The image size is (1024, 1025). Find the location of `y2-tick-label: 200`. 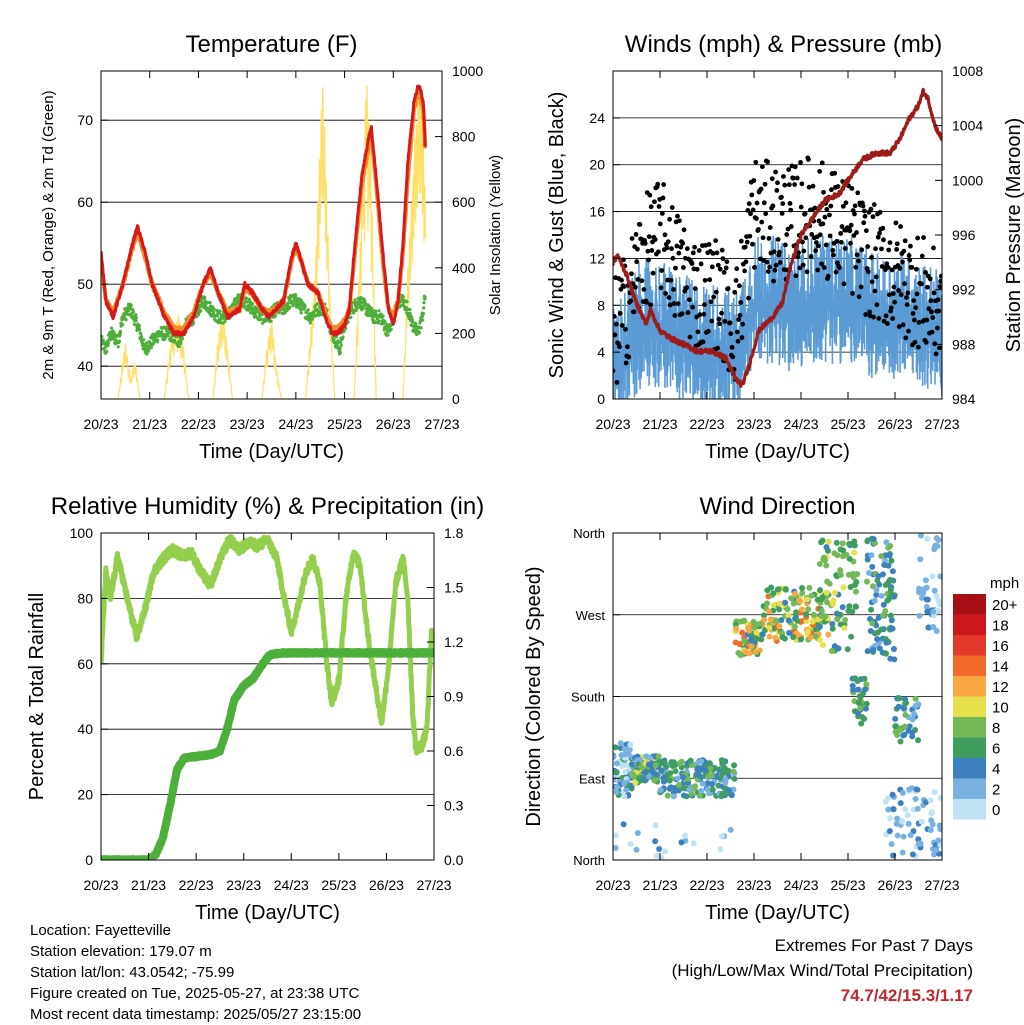

y2-tick-label: 200 is located at coordinates (464, 333).